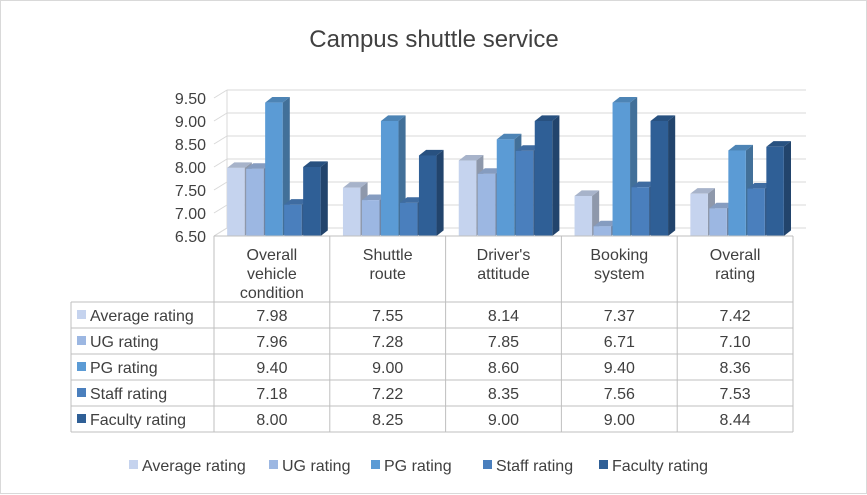  What do you see at coordinates (387, 342) in the screenshot?
I see `data-label: 7.28` at bounding box center [387, 342].